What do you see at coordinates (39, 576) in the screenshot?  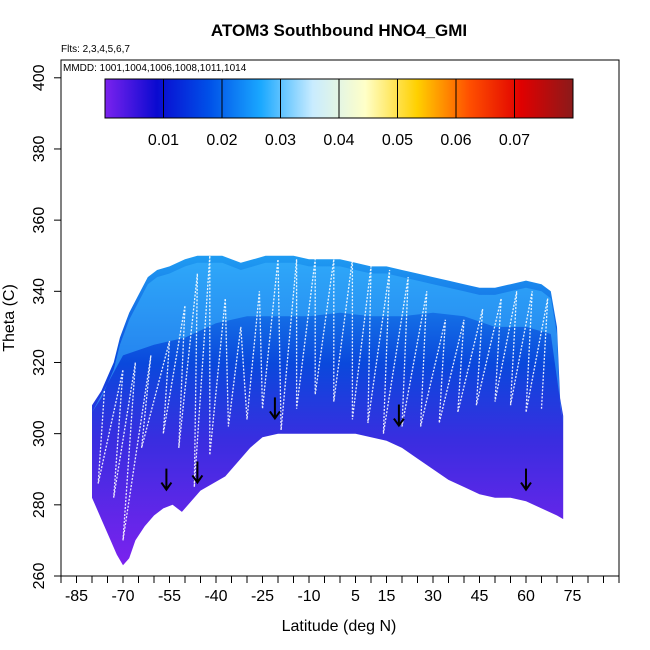 I see `y-tick-label: 260` at bounding box center [39, 576].